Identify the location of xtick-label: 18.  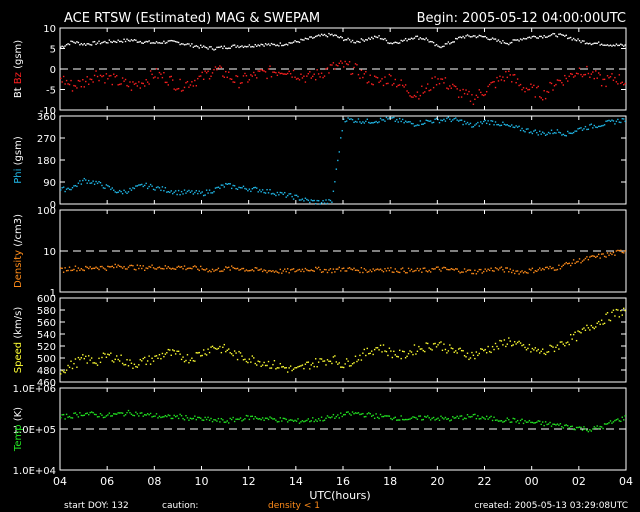
(390, 481).